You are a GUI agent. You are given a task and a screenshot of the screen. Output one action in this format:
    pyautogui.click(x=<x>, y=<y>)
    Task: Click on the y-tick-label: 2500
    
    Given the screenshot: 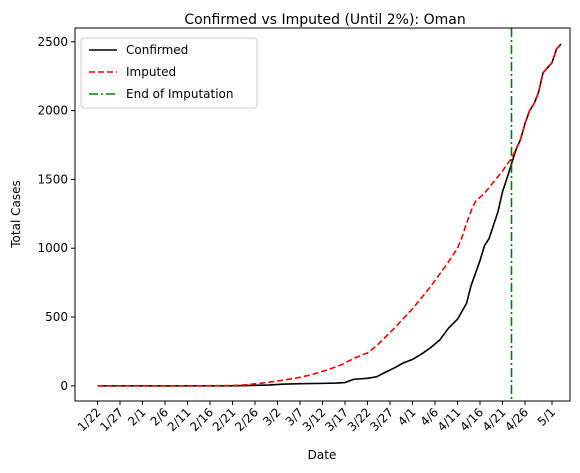 What is the action you would take?
    pyautogui.click(x=52, y=42)
    